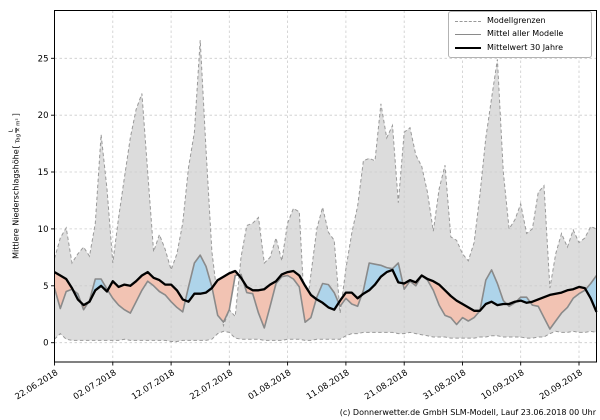  I want to click on dashed-line-sample-icon, so click(468, 21).